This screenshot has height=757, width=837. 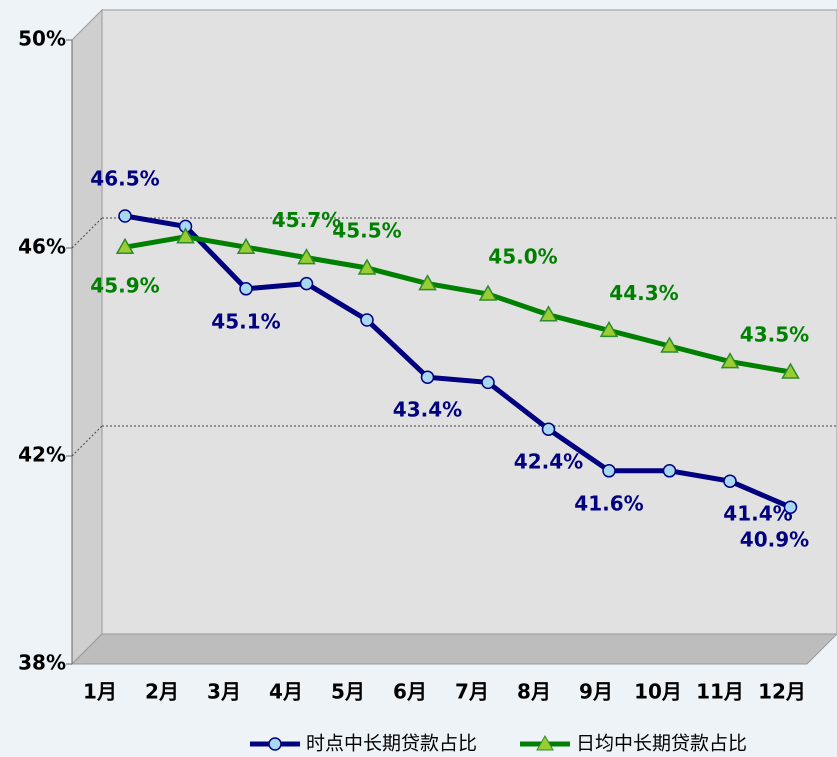 I want to click on x-tick-label: 8月, so click(x=534, y=692).